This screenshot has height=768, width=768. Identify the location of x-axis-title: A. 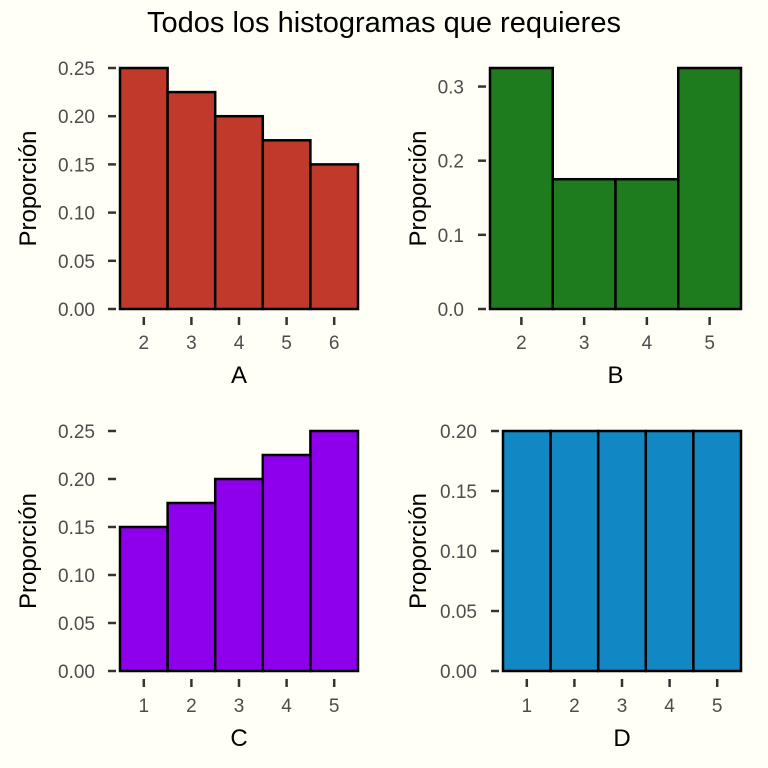
(239, 375).